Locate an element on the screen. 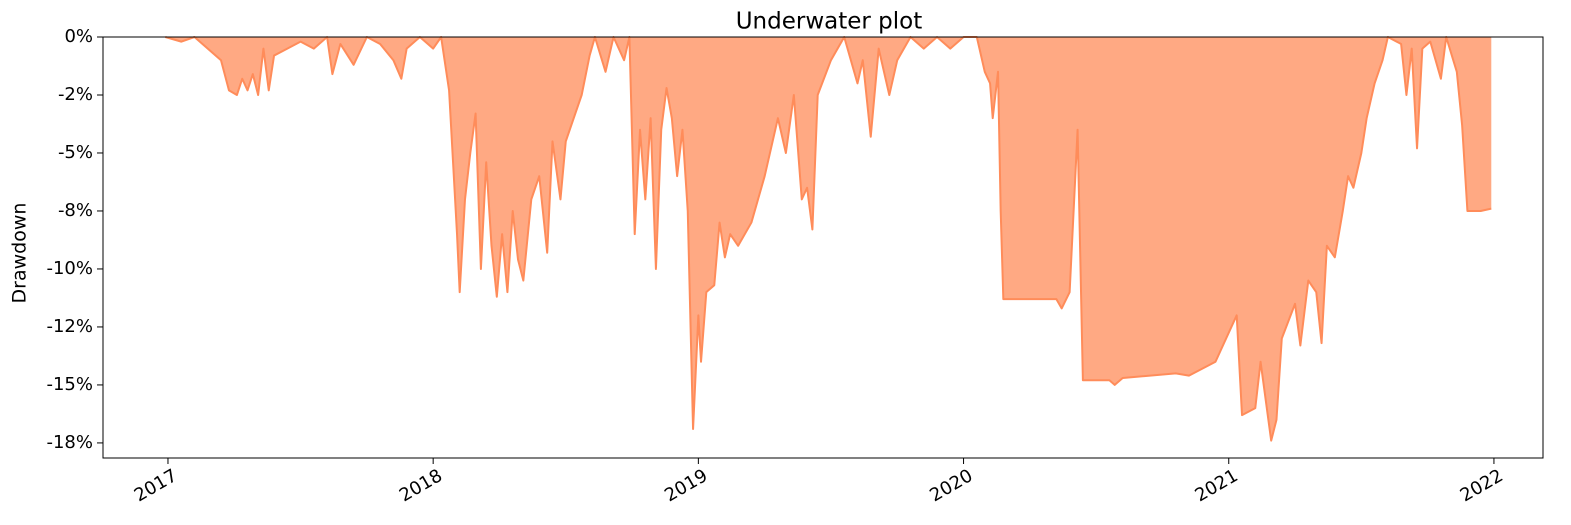 The image size is (1571, 525). y-tick-label: -10% is located at coordinates (69, 268).